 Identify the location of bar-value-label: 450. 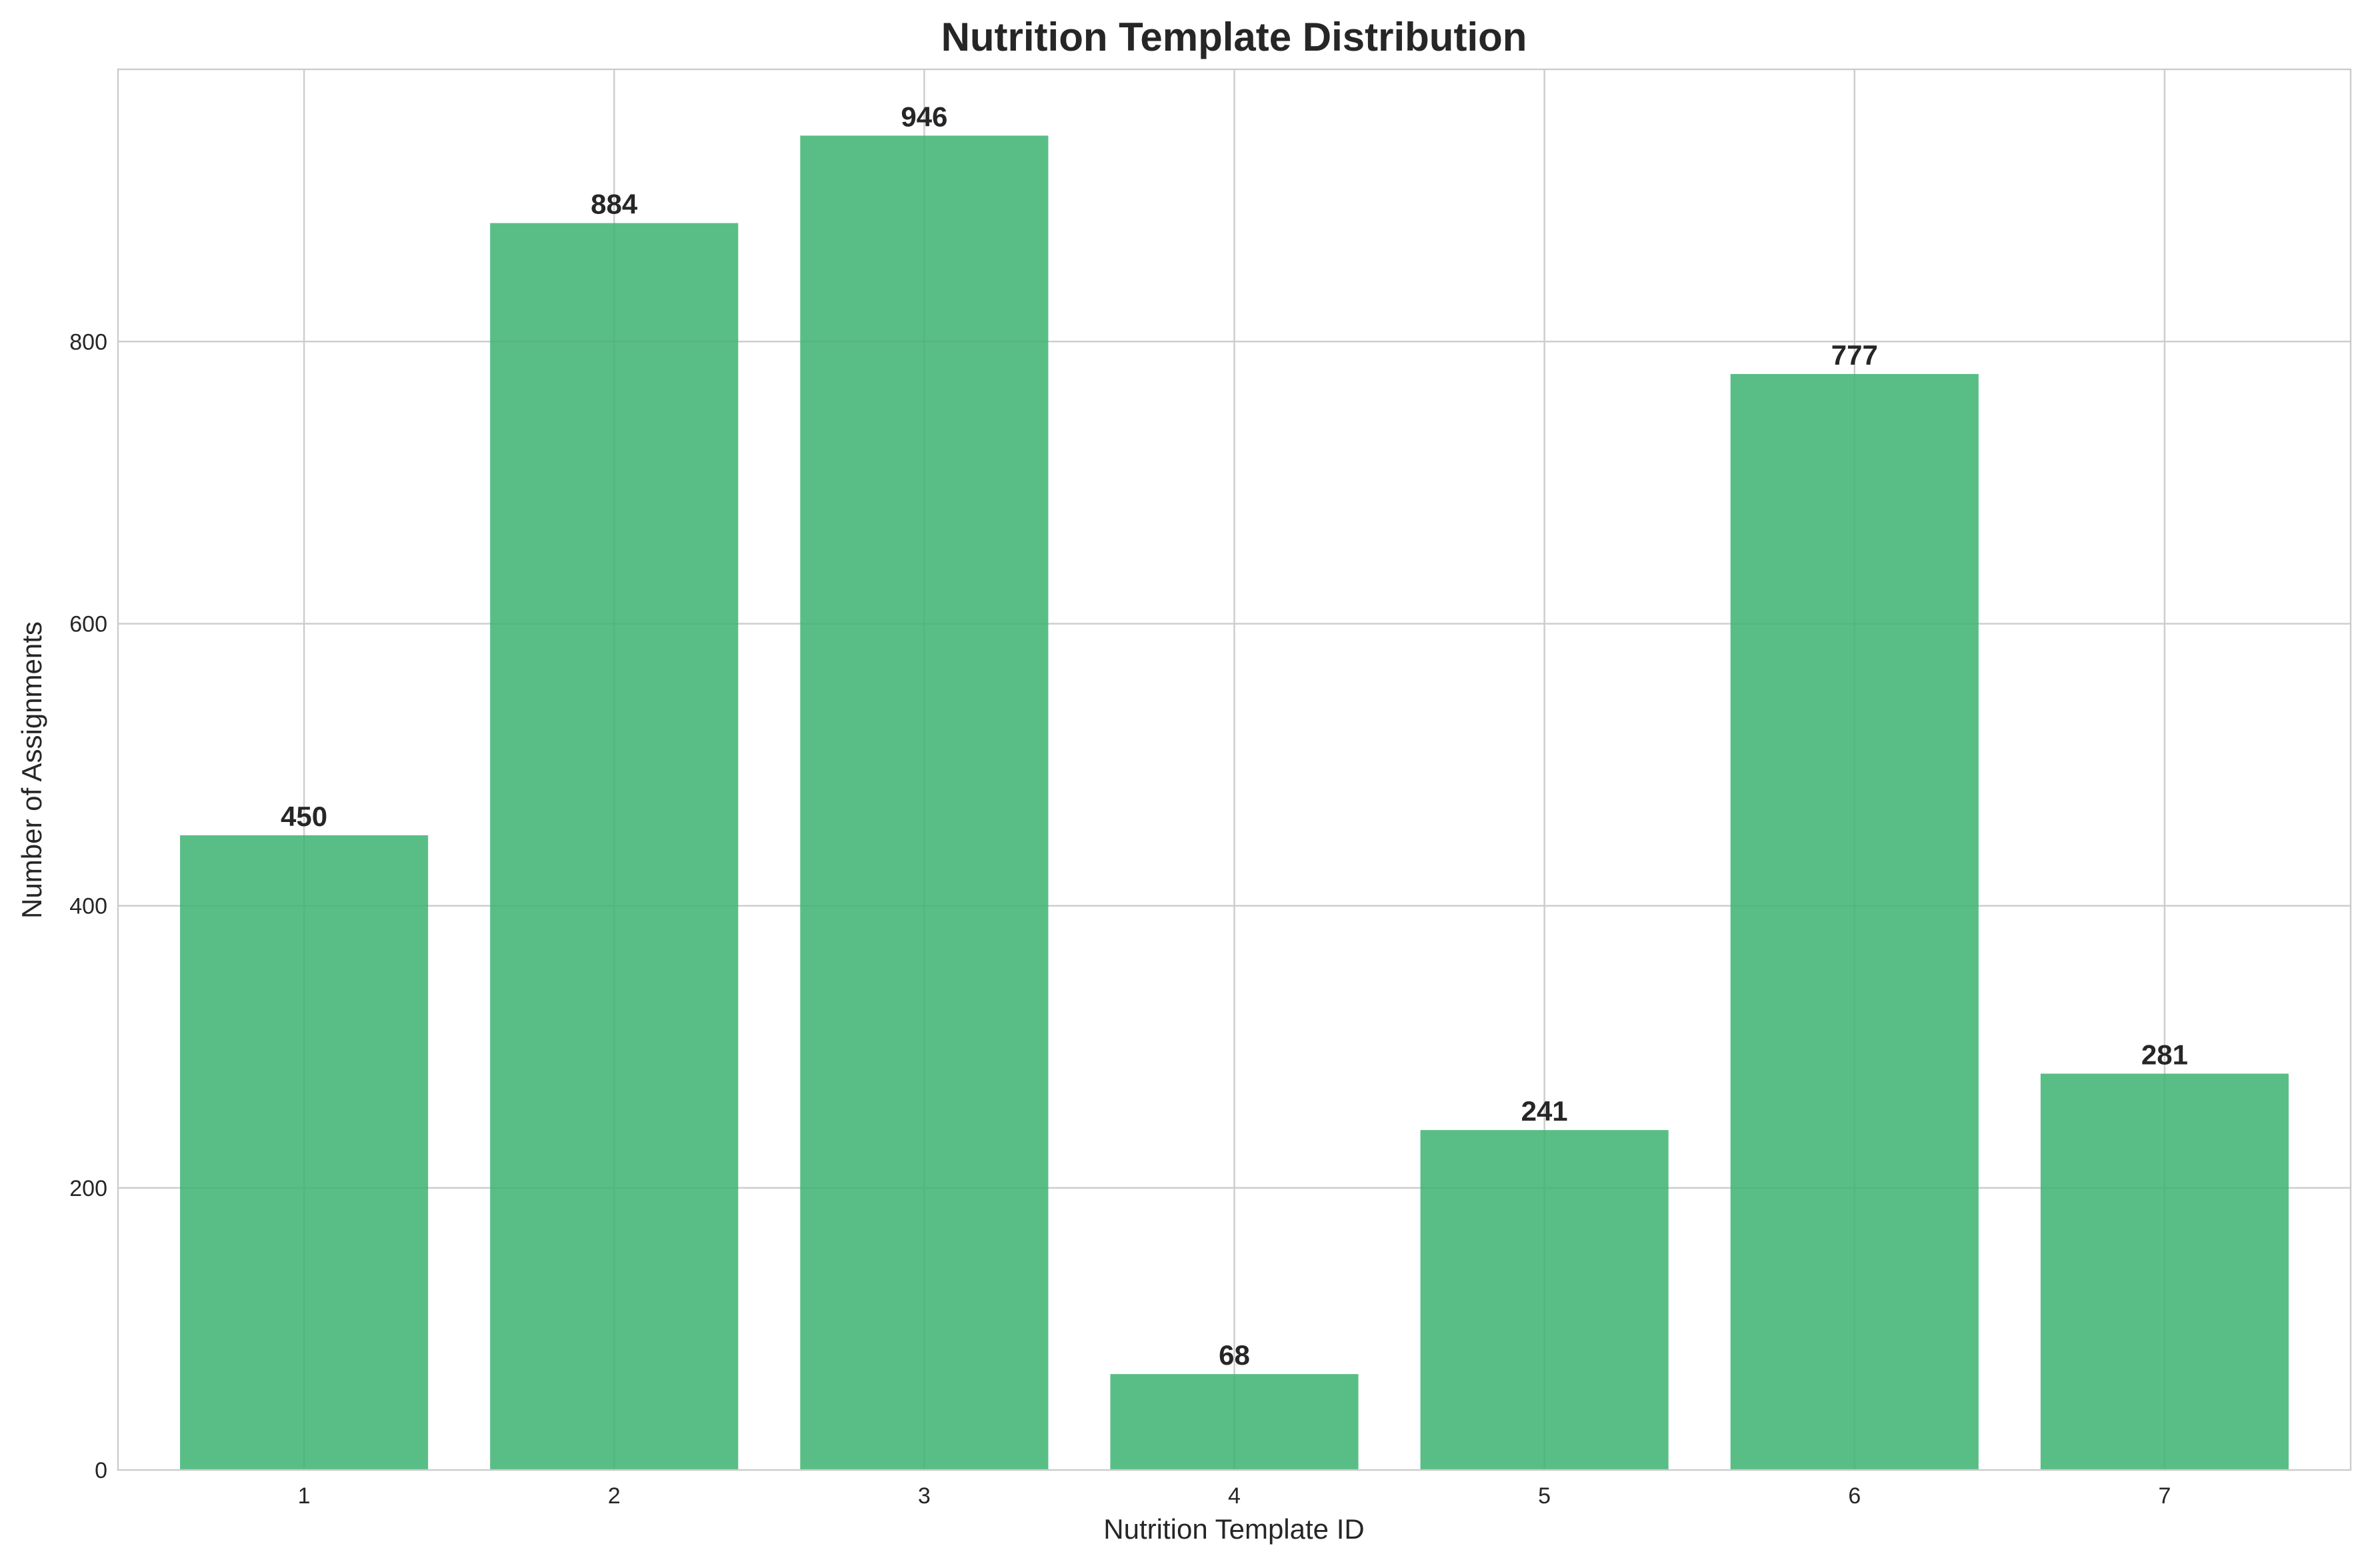
(304, 816).